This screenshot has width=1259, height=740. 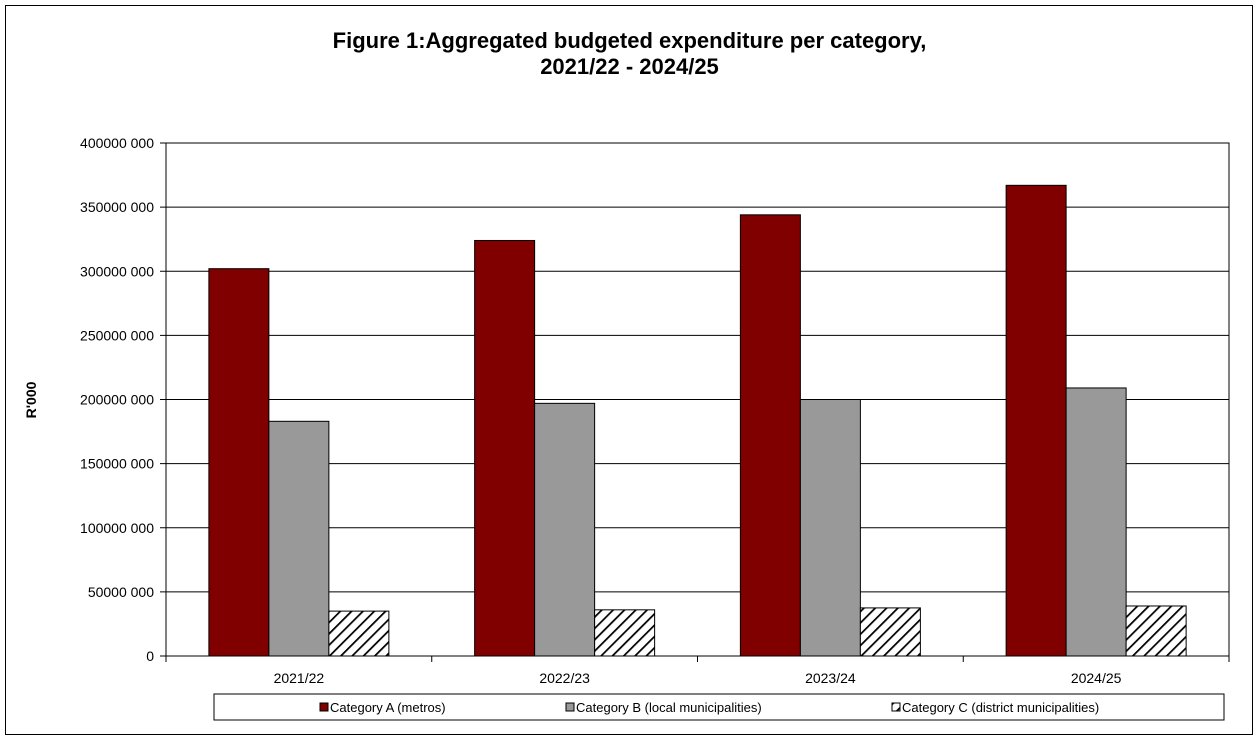 I want to click on legend, so click(x=719, y=707).